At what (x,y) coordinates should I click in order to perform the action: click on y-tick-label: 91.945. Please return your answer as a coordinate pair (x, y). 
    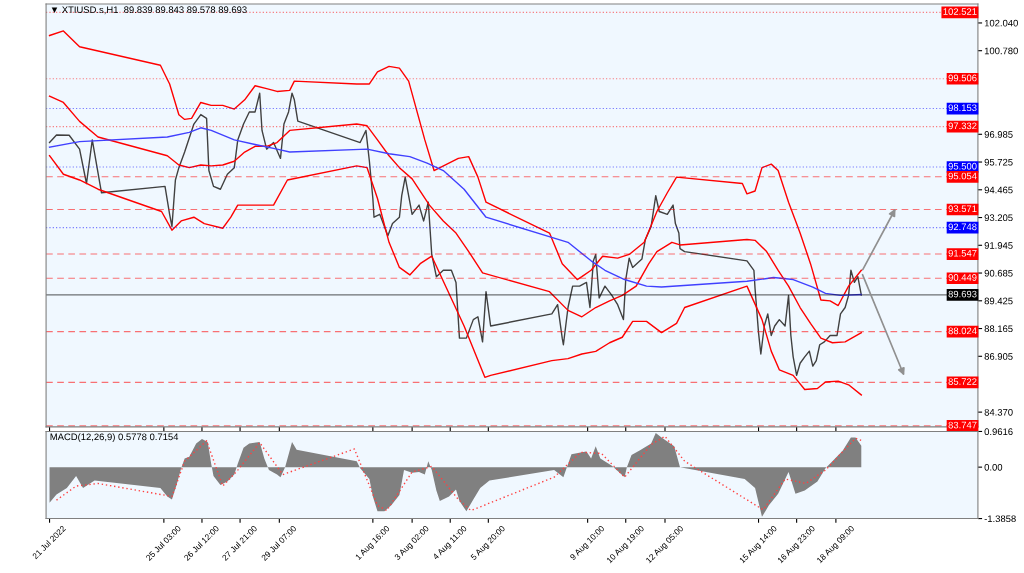
    Looking at the image, I should click on (998, 245).